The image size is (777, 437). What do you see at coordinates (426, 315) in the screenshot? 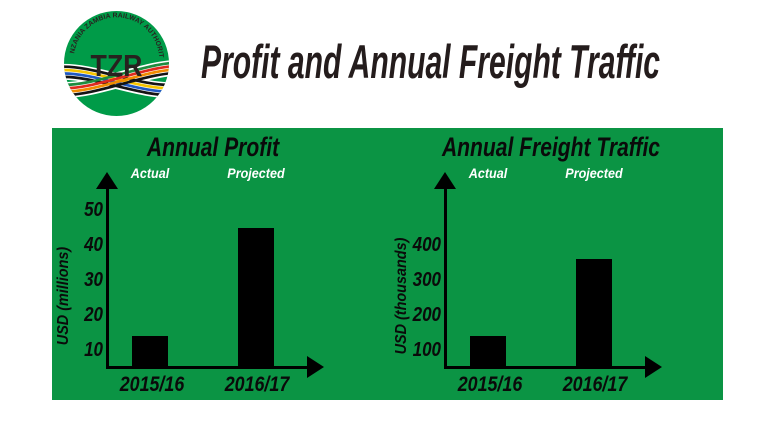
I see `y-tick-label-200: 200` at bounding box center [426, 315].